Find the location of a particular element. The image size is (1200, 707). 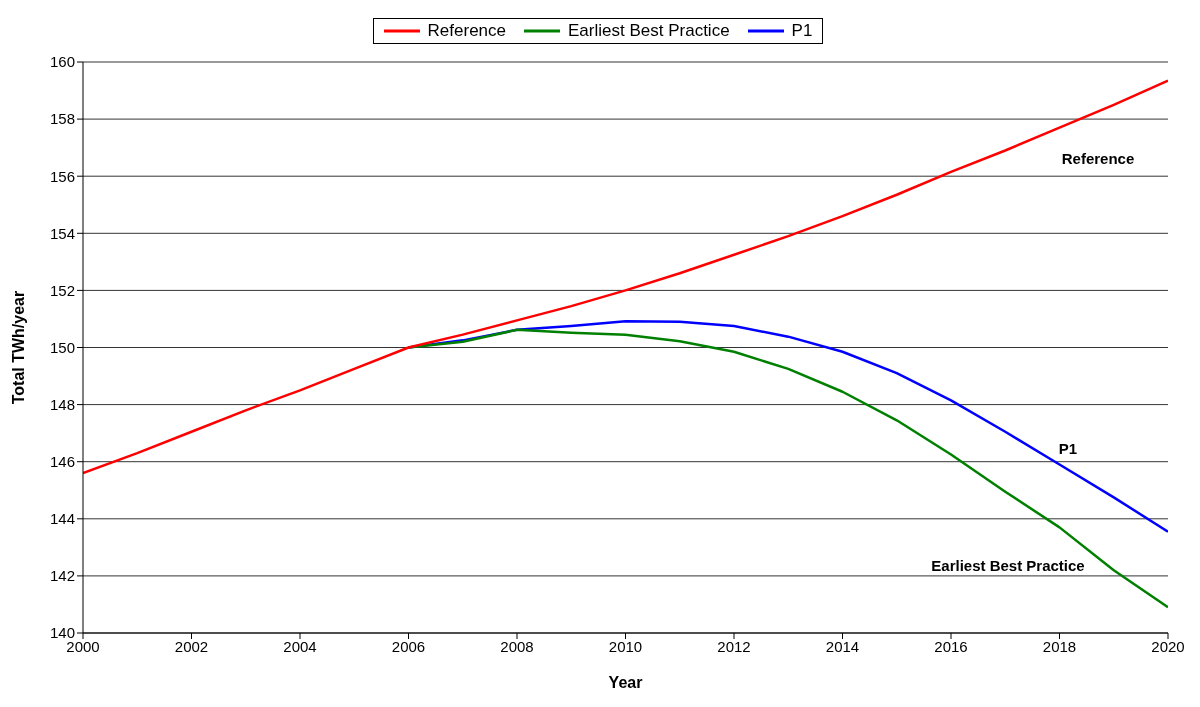

x-tick-label: 2020 is located at coordinates (1168, 646).